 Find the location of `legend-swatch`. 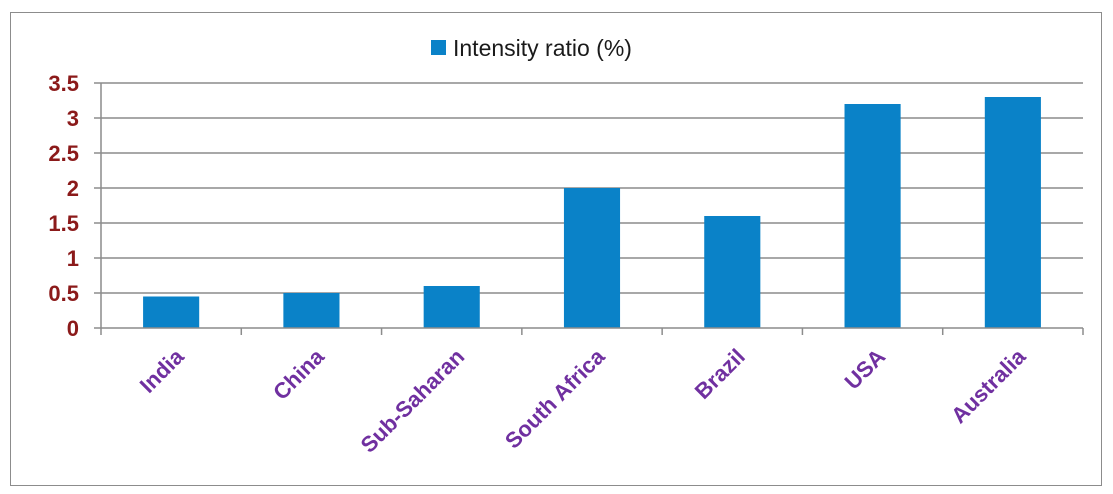

legend-swatch is located at coordinates (438, 47).